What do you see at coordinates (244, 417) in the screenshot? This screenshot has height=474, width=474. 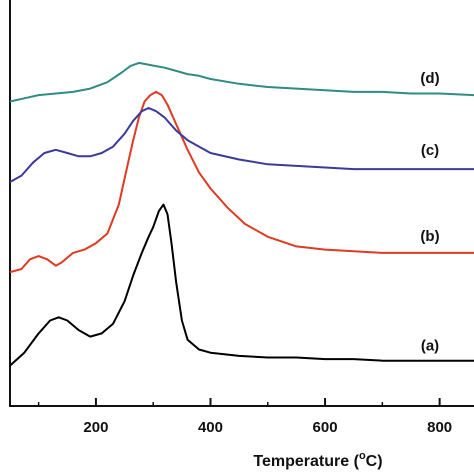 I see `x-axis-ticks: 200 400 600 800` at bounding box center [244, 417].